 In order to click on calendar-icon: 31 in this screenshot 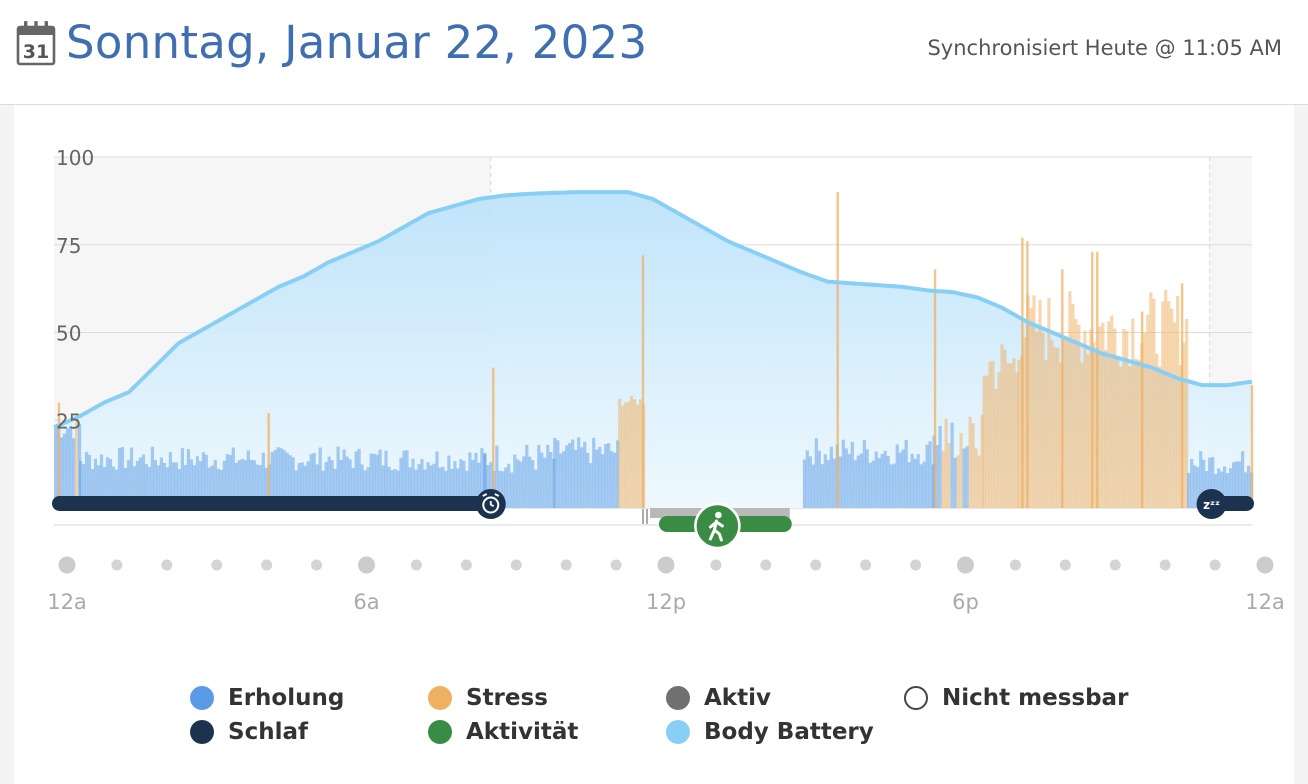, I will do `click(36, 43)`.